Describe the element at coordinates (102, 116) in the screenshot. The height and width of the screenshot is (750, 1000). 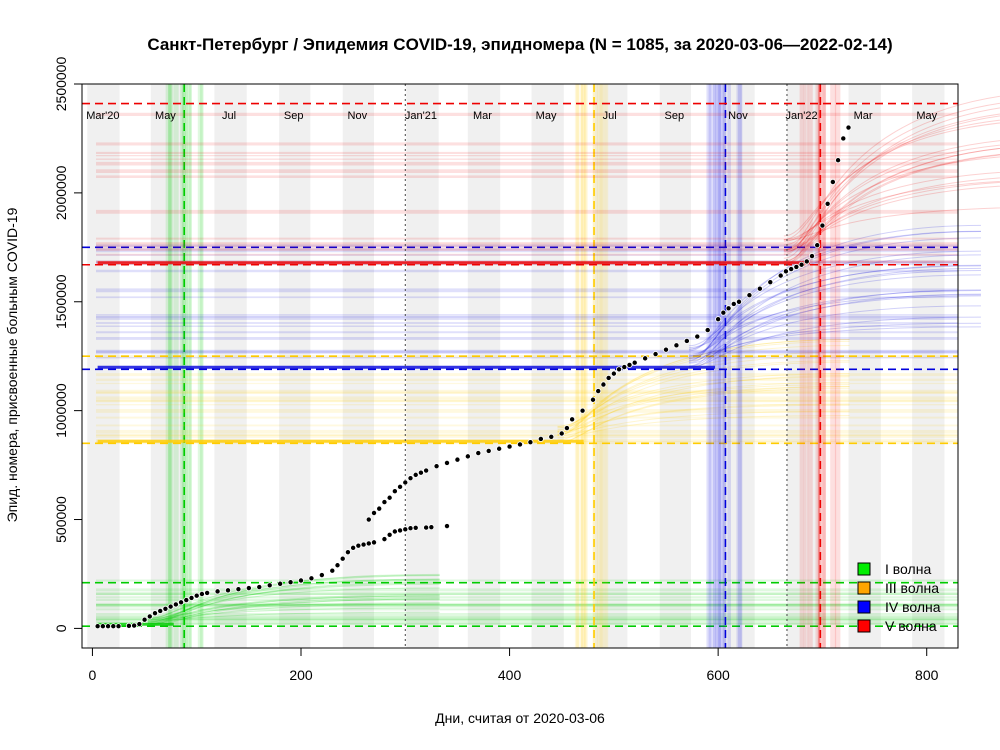
I see `month-label: Mar'20` at that location.